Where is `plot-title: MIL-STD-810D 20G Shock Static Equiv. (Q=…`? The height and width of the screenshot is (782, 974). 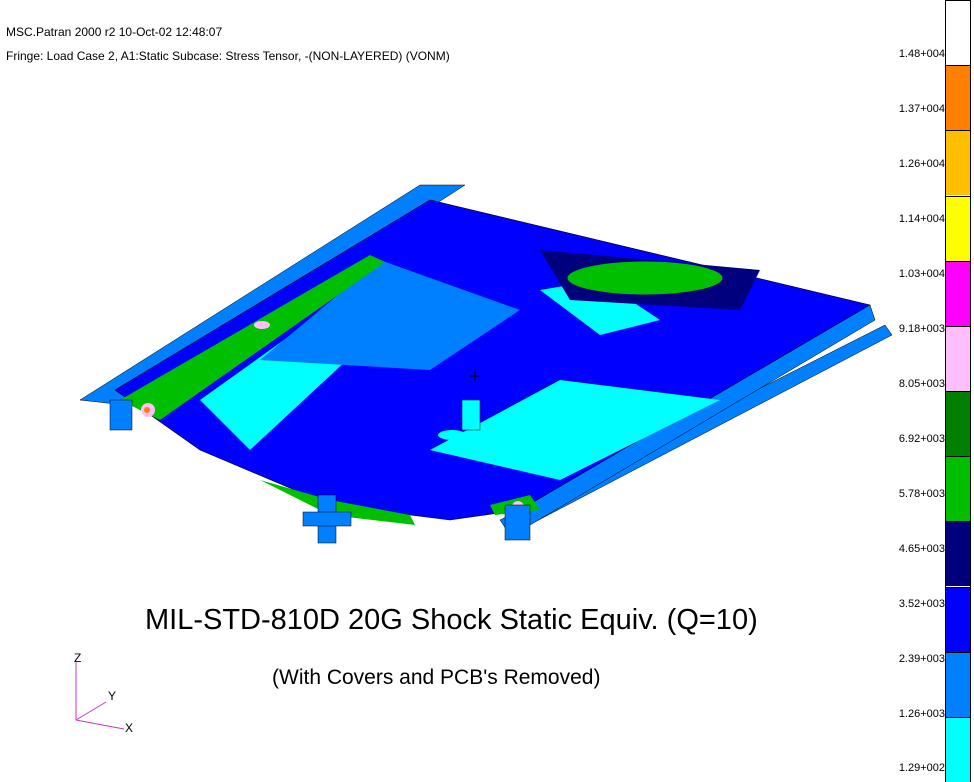 plot-title: MIL-STD-810D 20G Shock Static Equiv. (Q=… is located at coordinates (451, 620).